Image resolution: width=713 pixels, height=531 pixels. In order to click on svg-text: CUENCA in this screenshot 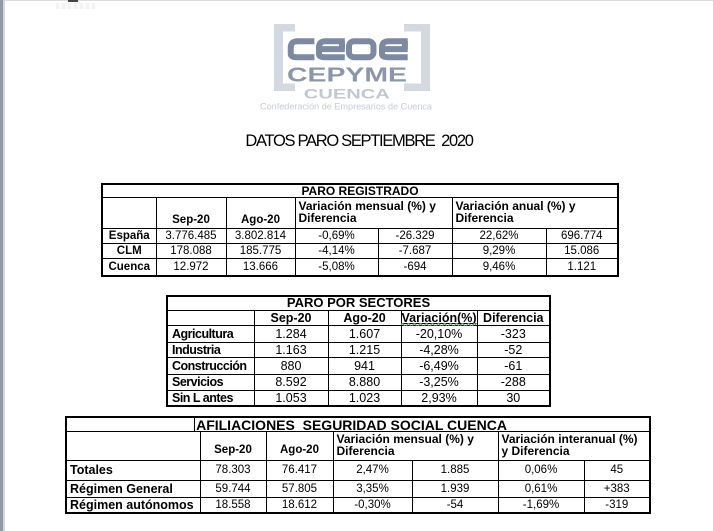, I will do `click(347, 94)`.